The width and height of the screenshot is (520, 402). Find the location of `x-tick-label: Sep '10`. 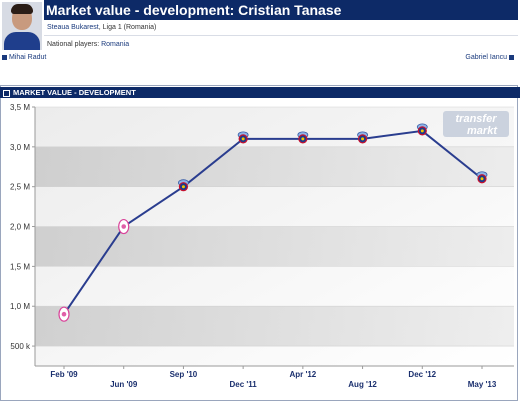

x-tick-label: Sep '10 is located at coordinates (184, 374).